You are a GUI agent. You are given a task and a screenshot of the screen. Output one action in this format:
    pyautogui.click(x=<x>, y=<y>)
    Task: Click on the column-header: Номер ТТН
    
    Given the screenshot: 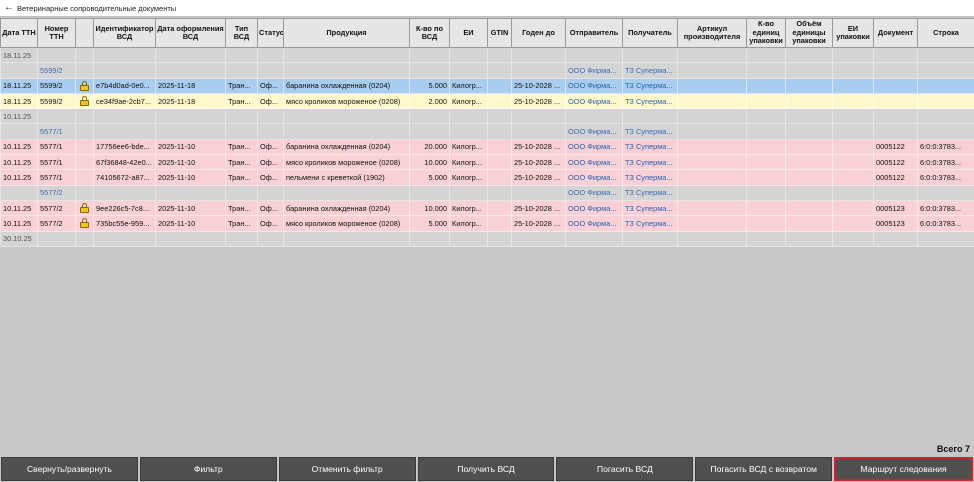 What is the action you would take?
    pyautogui.click(x=56, y=33)
    